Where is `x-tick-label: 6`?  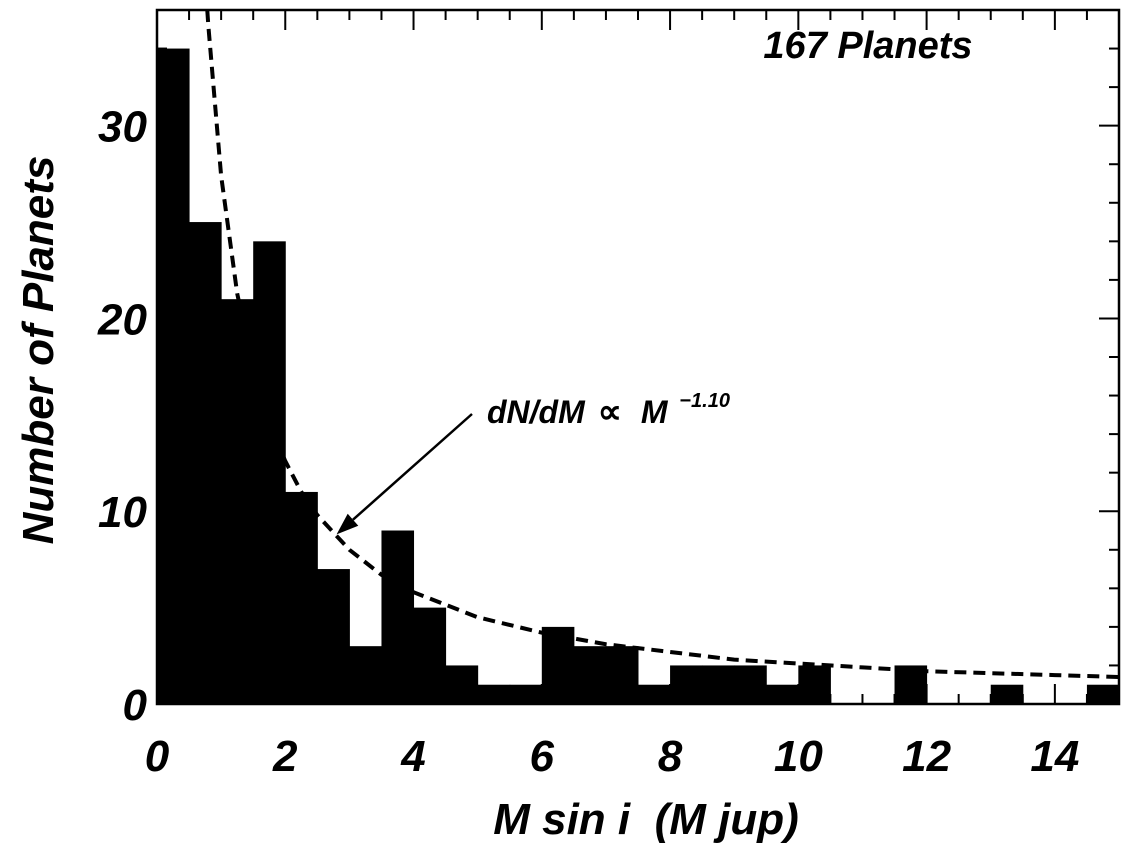
x-tick-label: 6 is located at coordinates (542, 756).